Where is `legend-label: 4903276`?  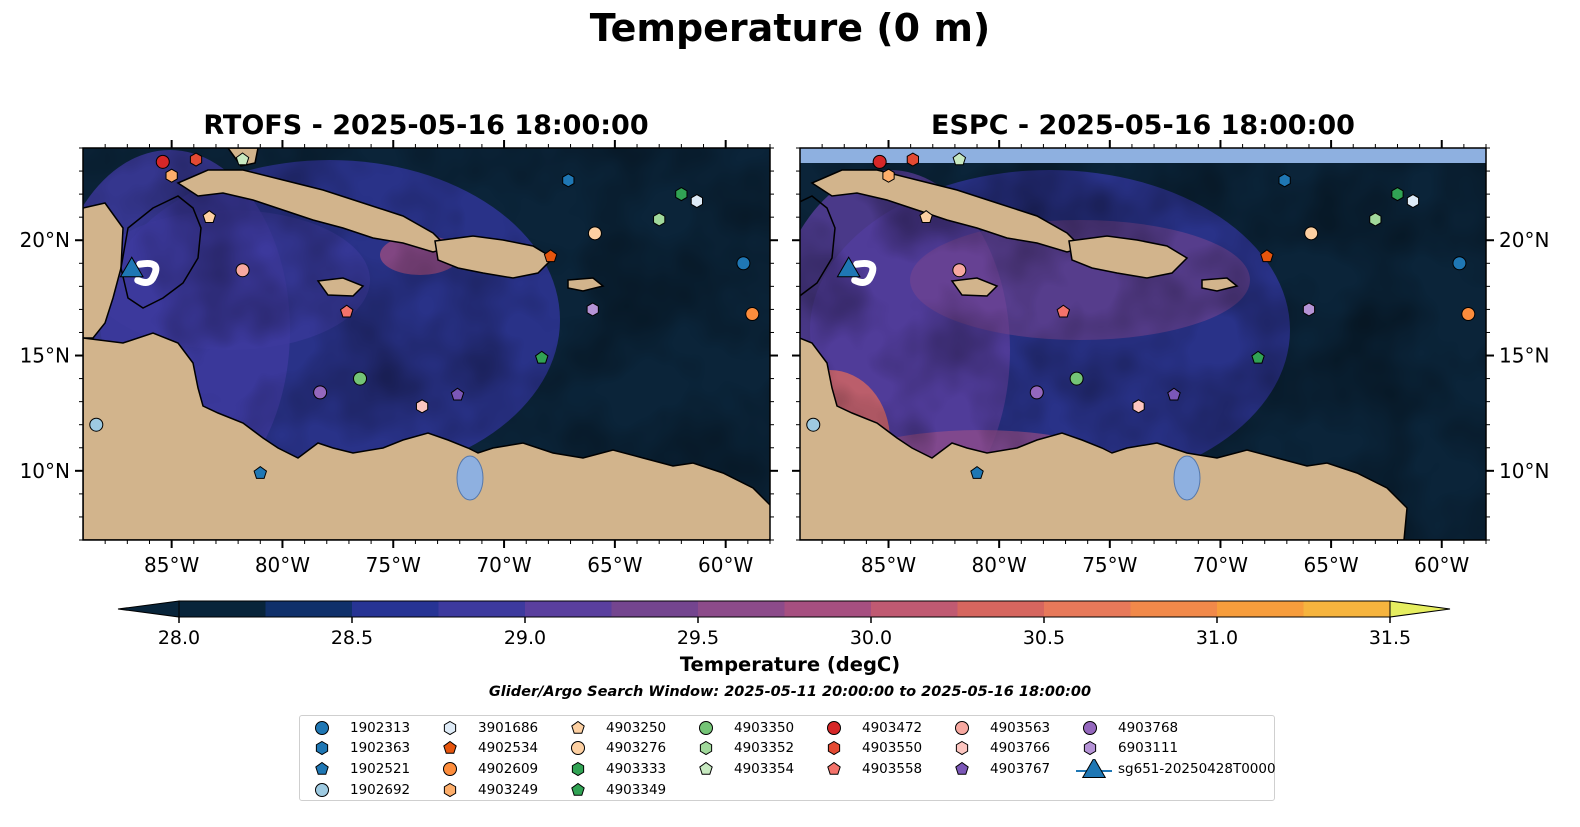
legend-label: 4903276 is located at coordinates (636, 748).